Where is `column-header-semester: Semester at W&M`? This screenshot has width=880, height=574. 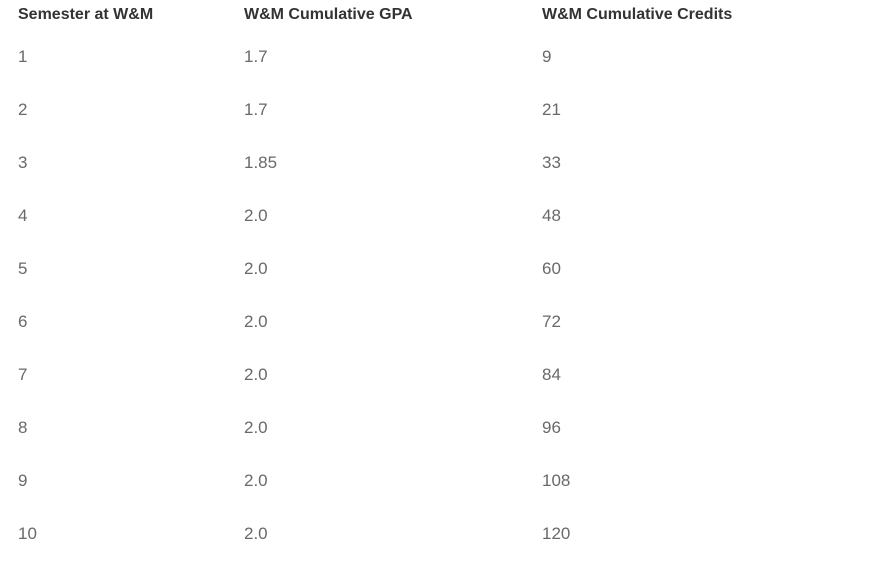
column-header-semester: Semester at W&M is located at coordinates (86, 14).